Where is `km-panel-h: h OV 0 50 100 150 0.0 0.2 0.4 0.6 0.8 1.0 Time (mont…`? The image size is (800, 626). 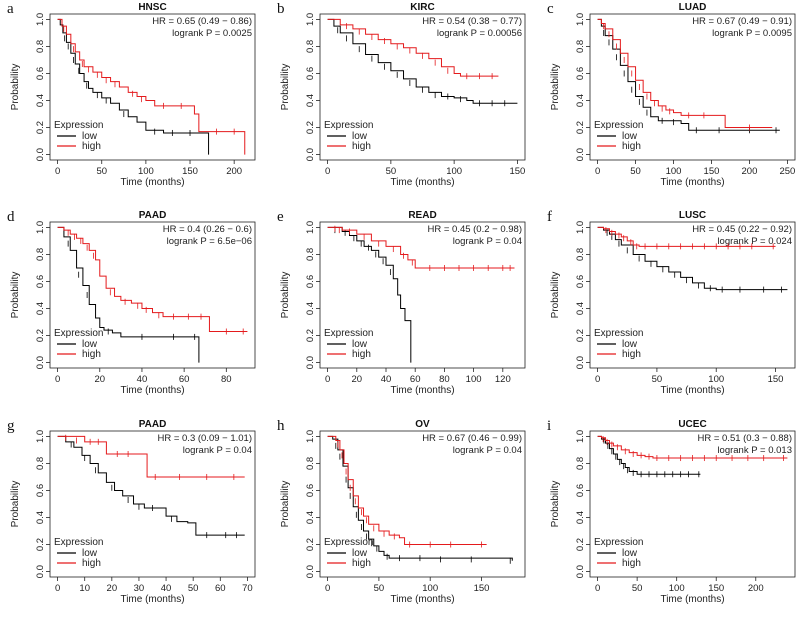 km-panel-h: h OV 0 50 100 150 0.0 0.2 0.4 0.6 0.8 1.0 Time (mont… is located at coordinates (401, 511).